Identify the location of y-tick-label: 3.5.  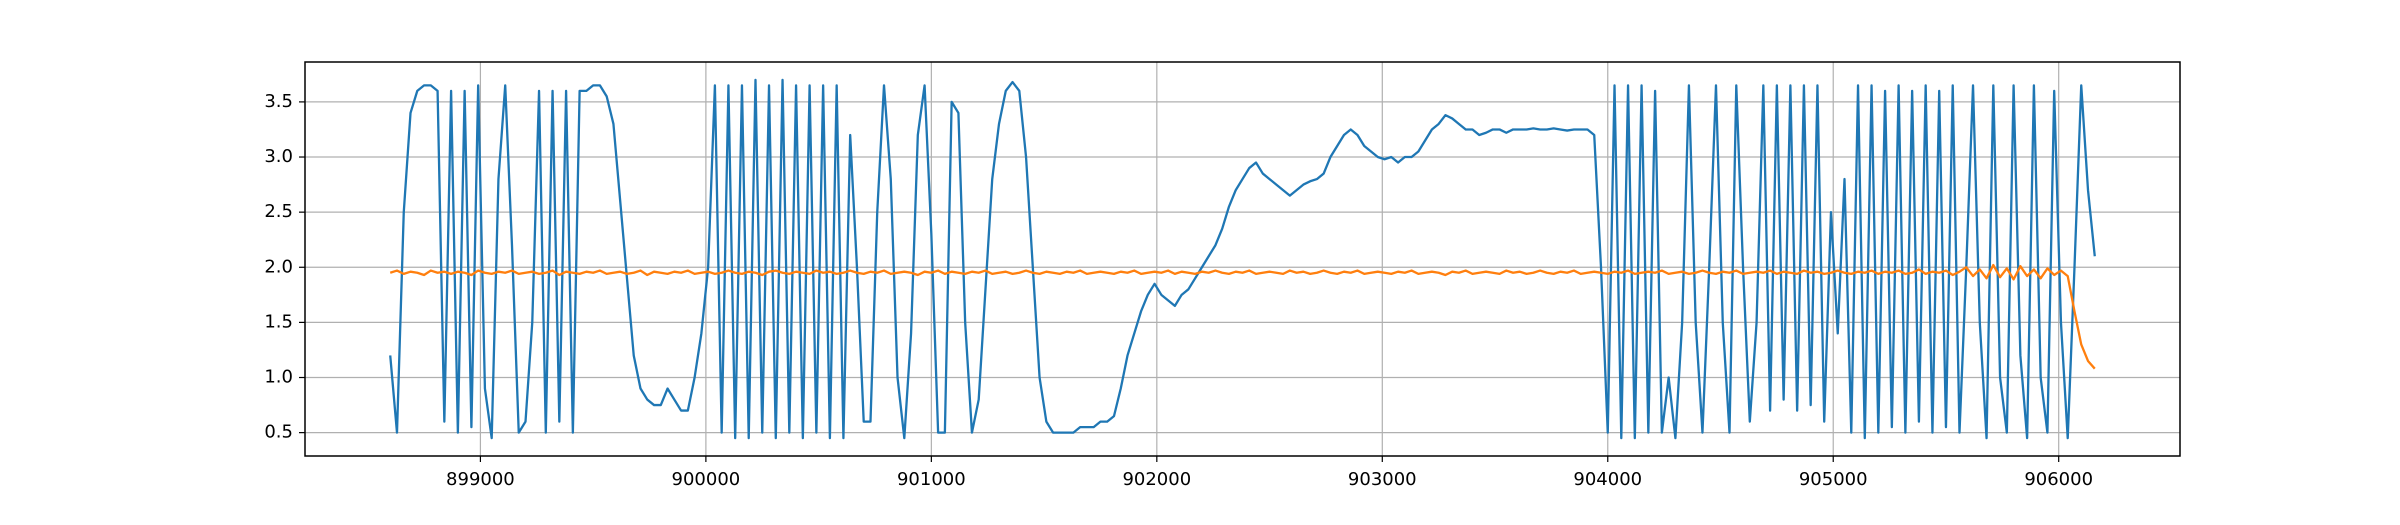
(278, 101).